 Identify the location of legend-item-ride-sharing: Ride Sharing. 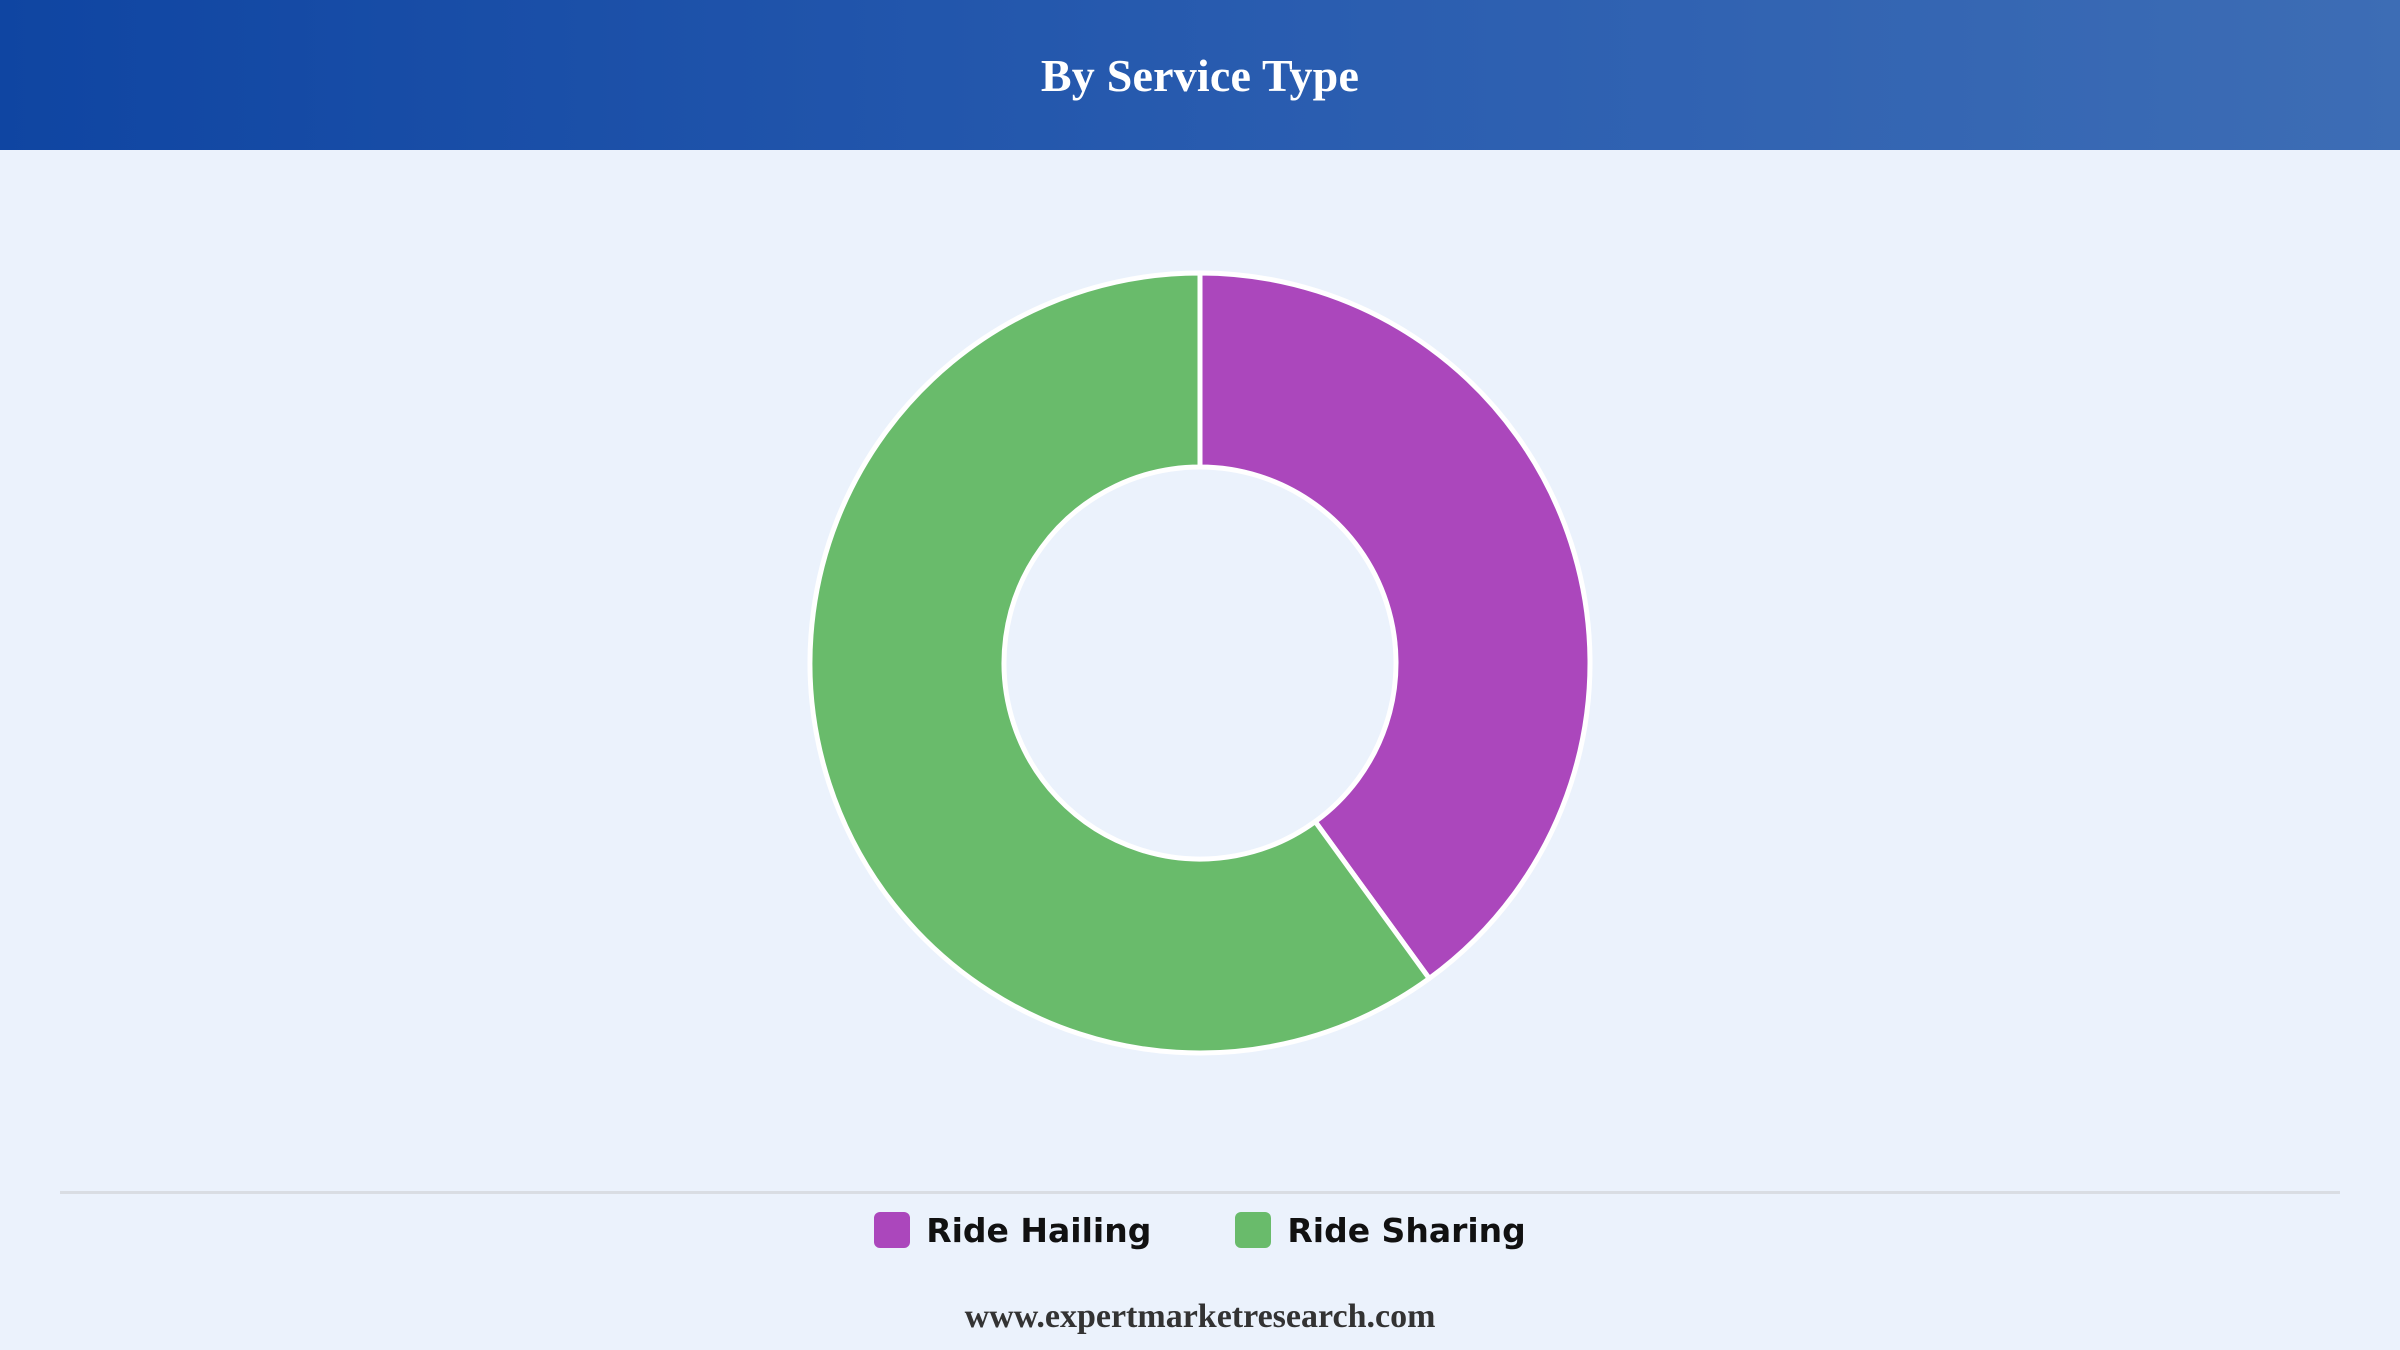
(1380, 1230).